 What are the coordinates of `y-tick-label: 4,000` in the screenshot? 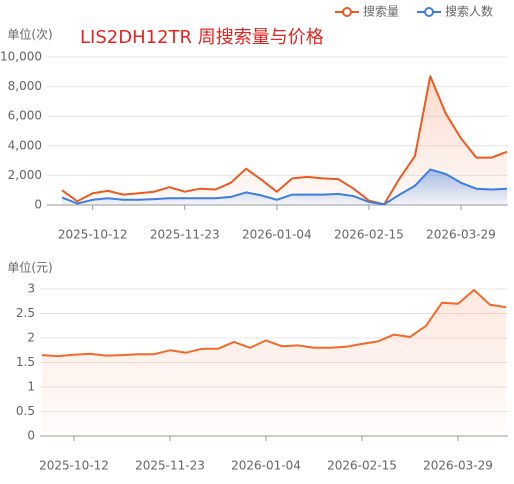 It's located at (25, 145).